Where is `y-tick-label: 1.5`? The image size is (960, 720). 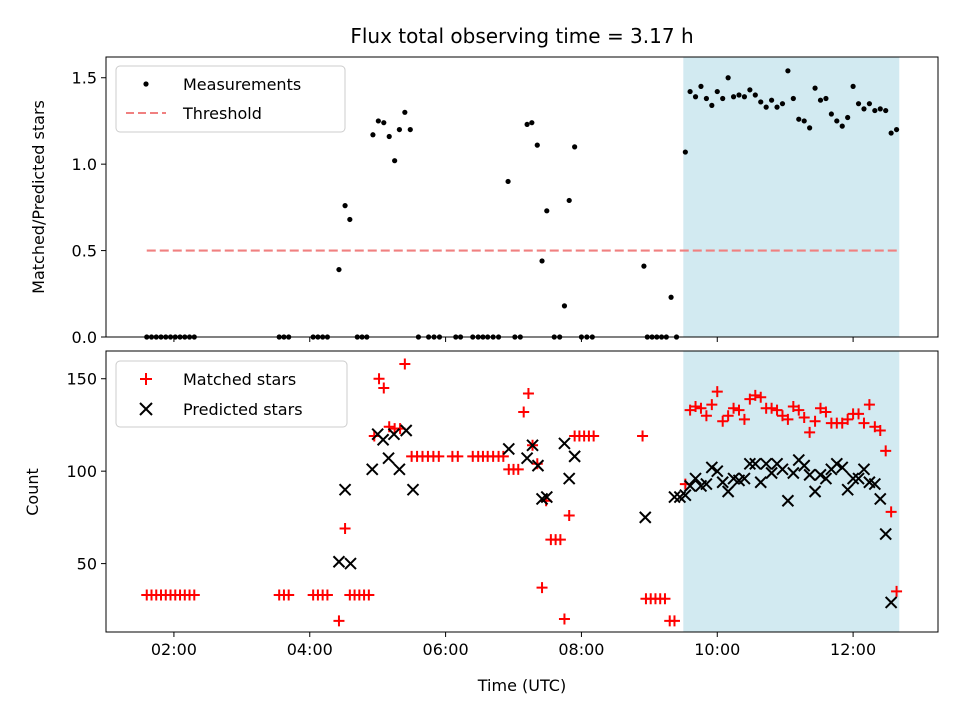
y-tick-label: 1.5 is located at coordinates (84, 78).